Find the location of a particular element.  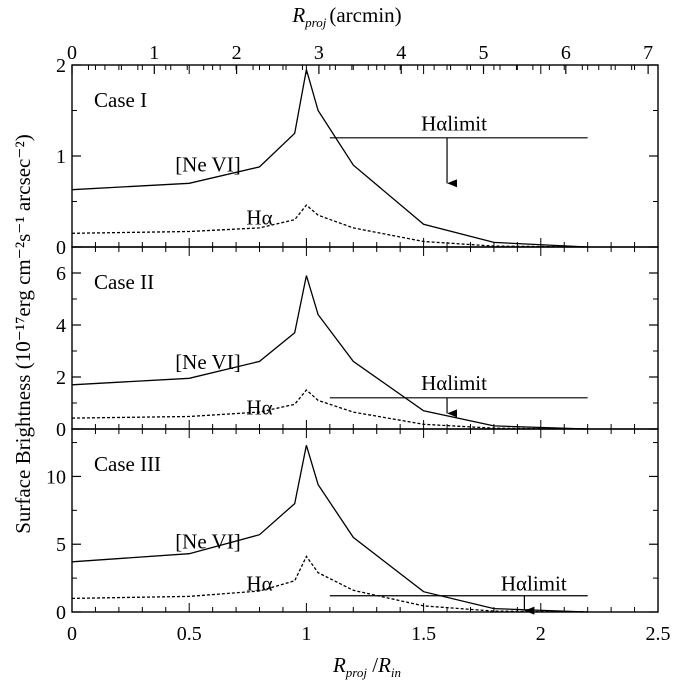

y-tick-label: 1 is located at coordinates (61, 157).